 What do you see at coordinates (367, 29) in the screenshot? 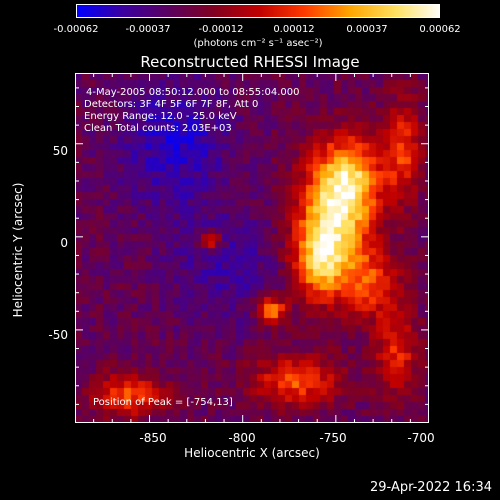
I see `colorbar-tick-label: 0.00037` at bounding box center [367, 29].